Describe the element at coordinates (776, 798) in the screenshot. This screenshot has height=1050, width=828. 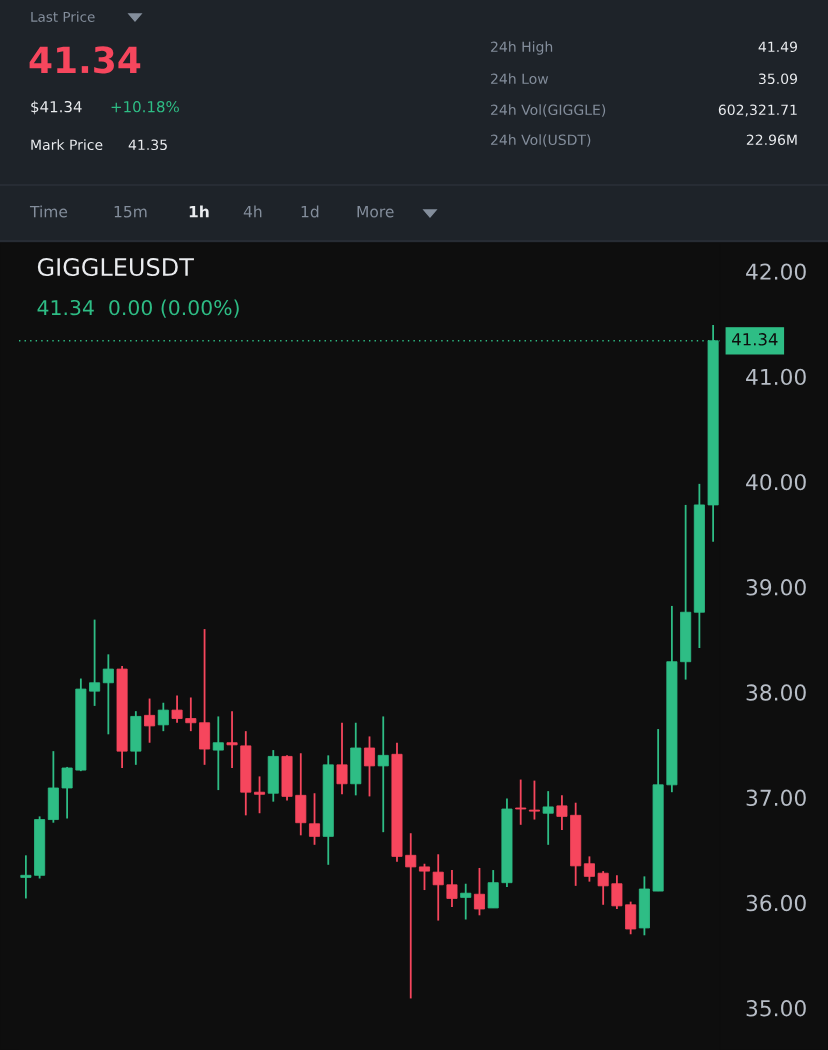
I see `y-tick-label: 37.00` at that location.